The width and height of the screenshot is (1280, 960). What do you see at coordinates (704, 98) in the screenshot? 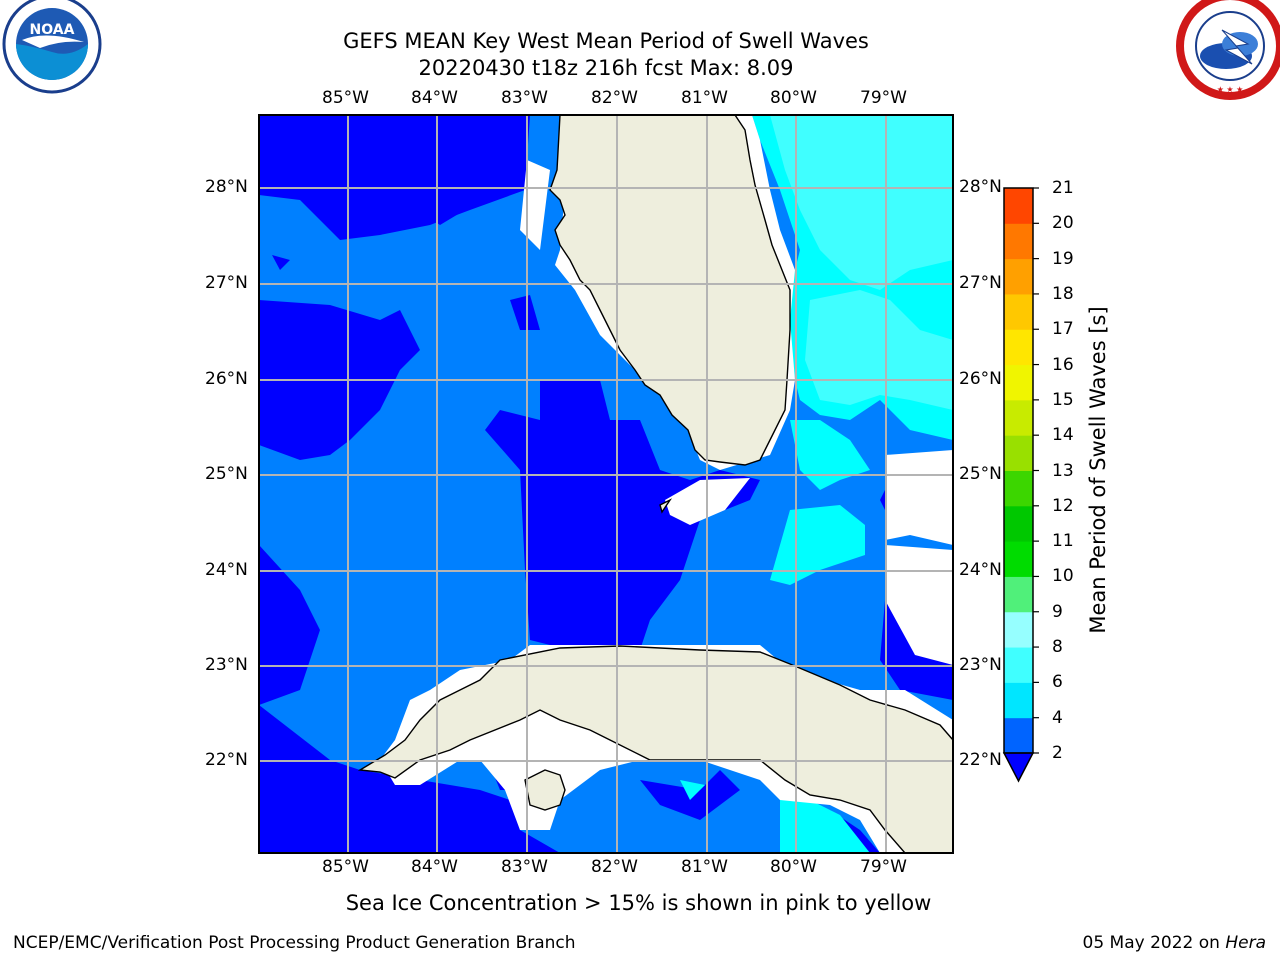
I see `lon-label-top: 81°W` at bounding box center [704, 98].